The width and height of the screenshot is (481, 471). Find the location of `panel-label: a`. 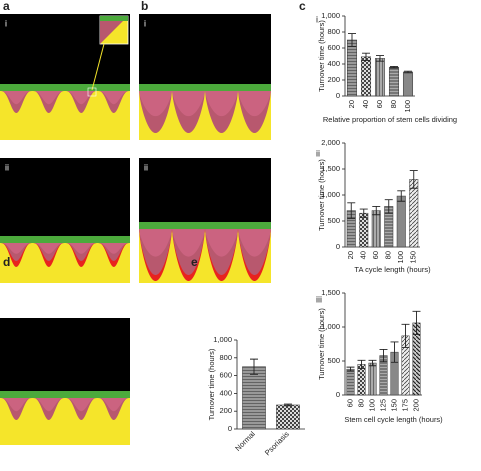

panel-label: a is located at coordinates (6, 6).